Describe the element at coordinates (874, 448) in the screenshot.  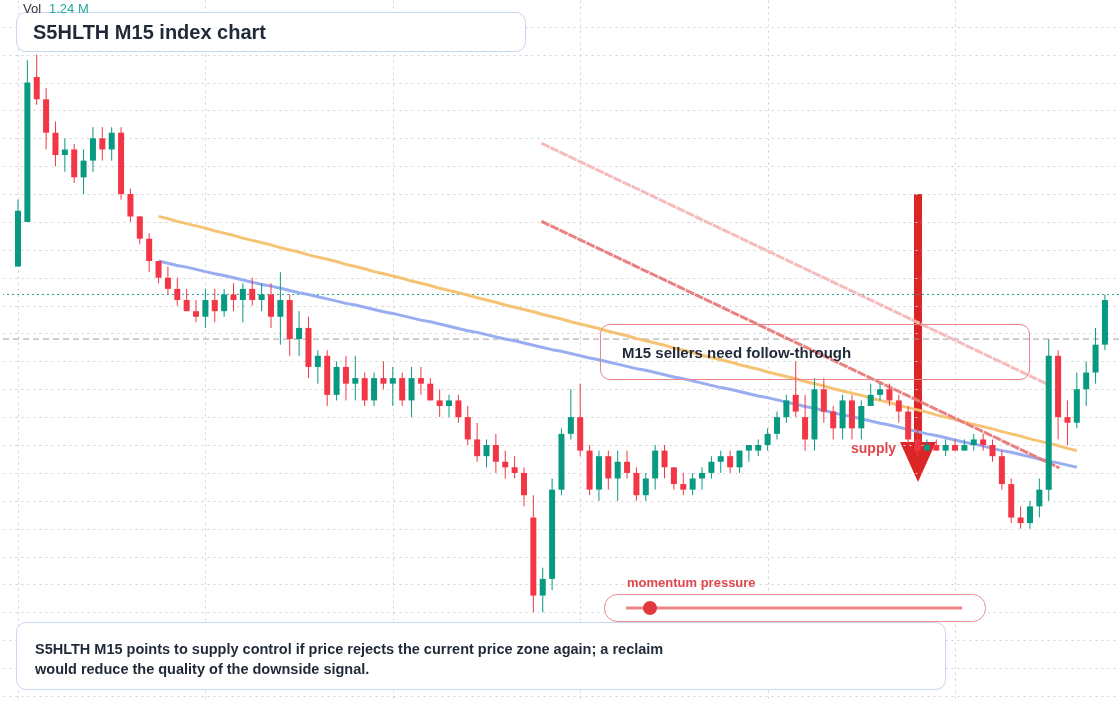
I see `annotation: supply` at that location.